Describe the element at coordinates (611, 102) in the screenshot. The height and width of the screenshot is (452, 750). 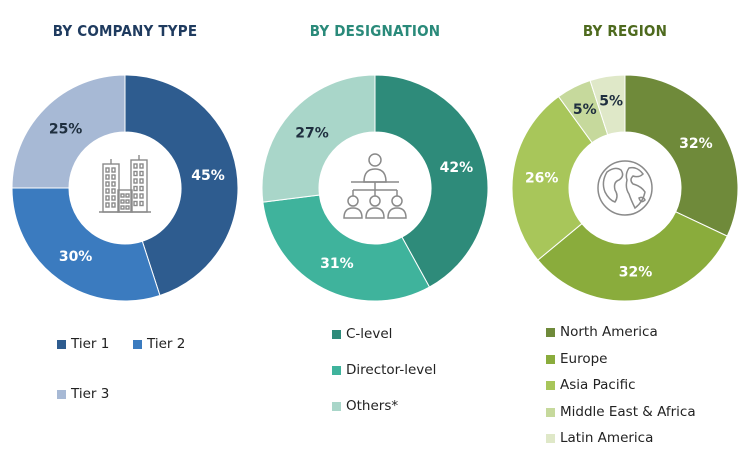
I see `data-label-latin-america: 5%` at that location.